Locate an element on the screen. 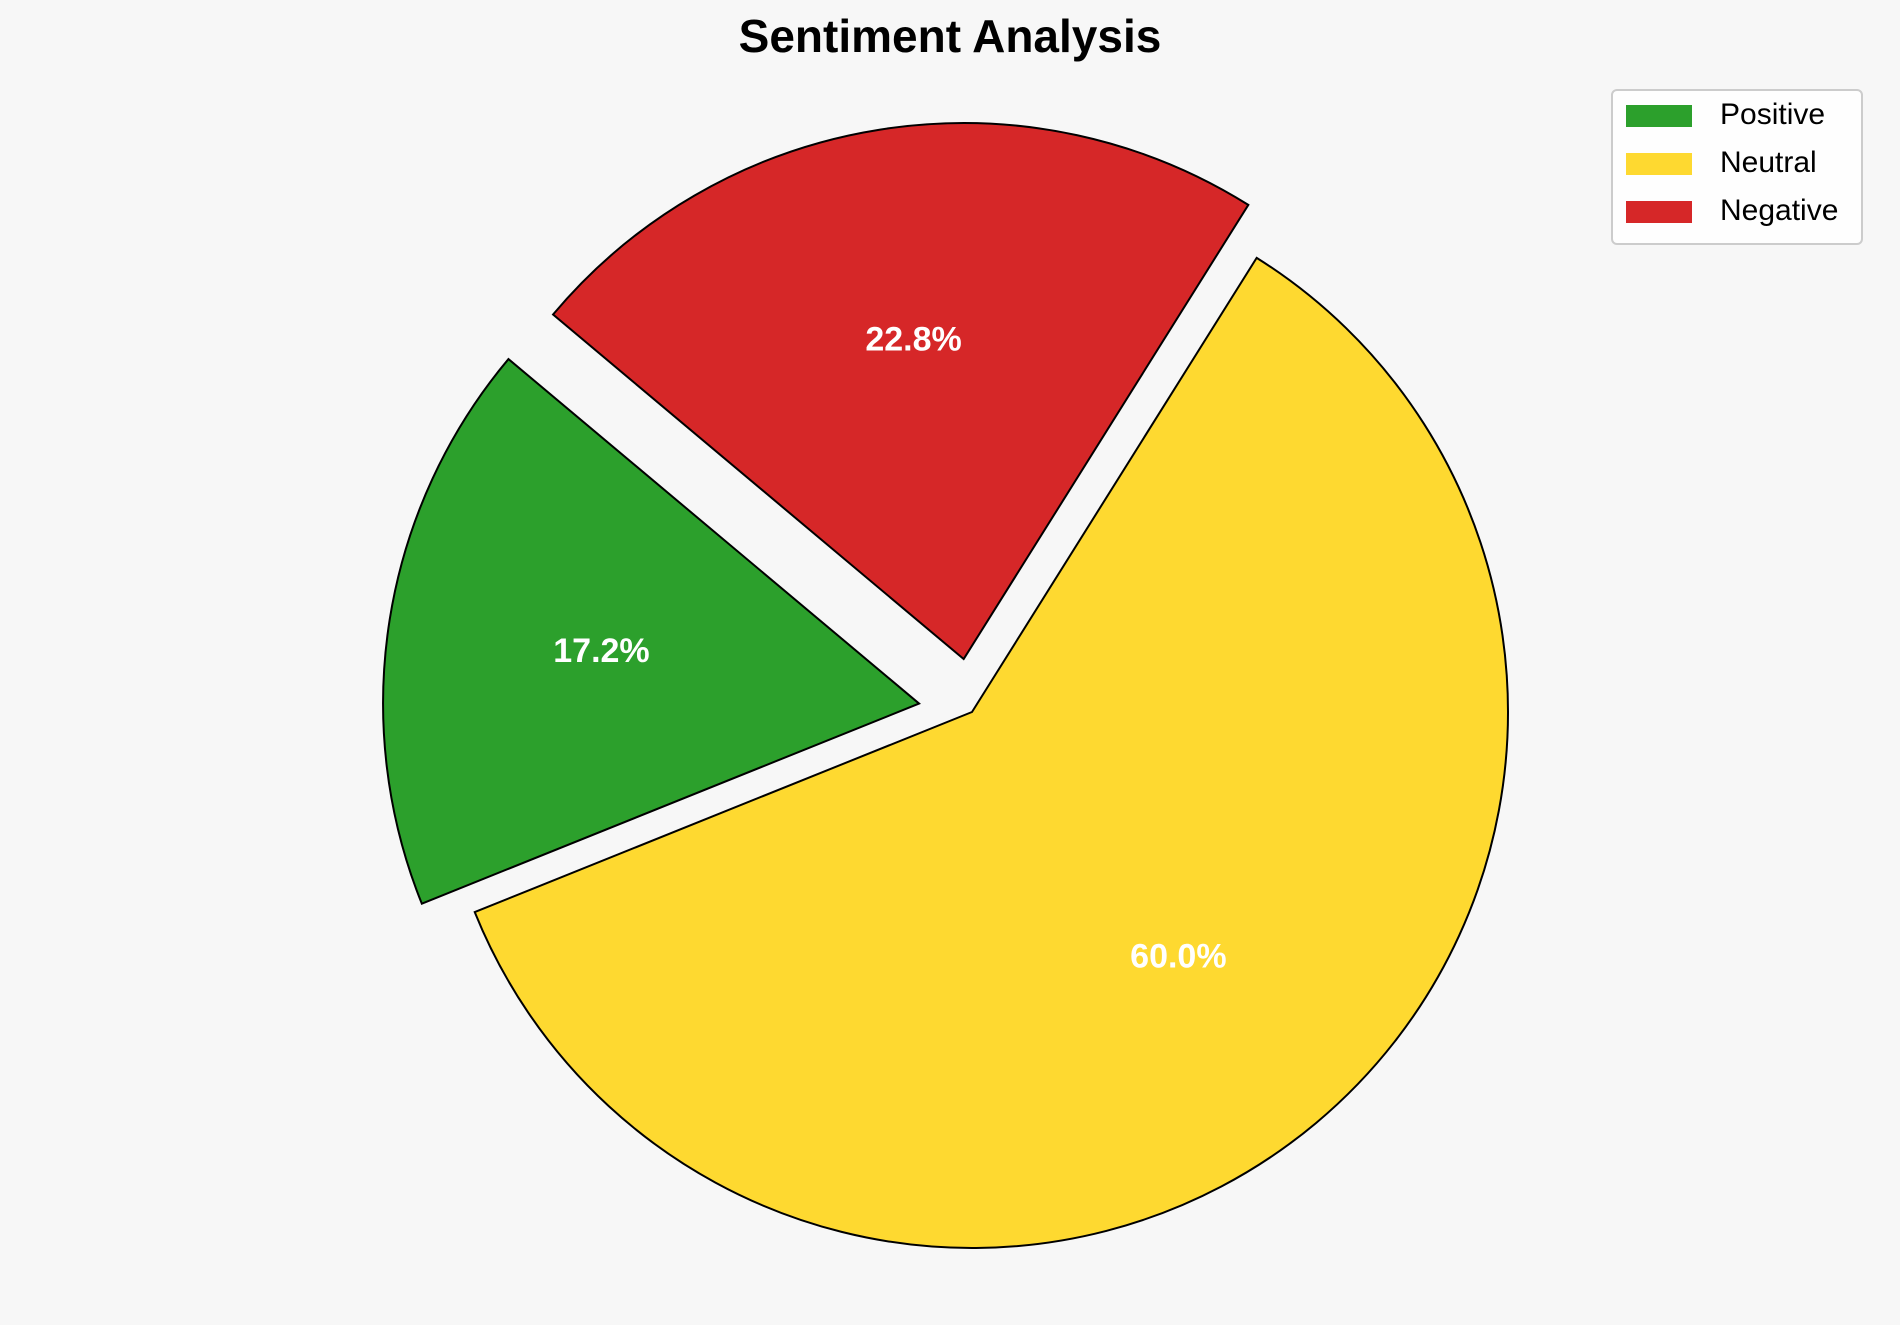 This screenshot has width=1900, height=1325. legend: Positive Neutral Negative is located at coordinates (1737, 167).